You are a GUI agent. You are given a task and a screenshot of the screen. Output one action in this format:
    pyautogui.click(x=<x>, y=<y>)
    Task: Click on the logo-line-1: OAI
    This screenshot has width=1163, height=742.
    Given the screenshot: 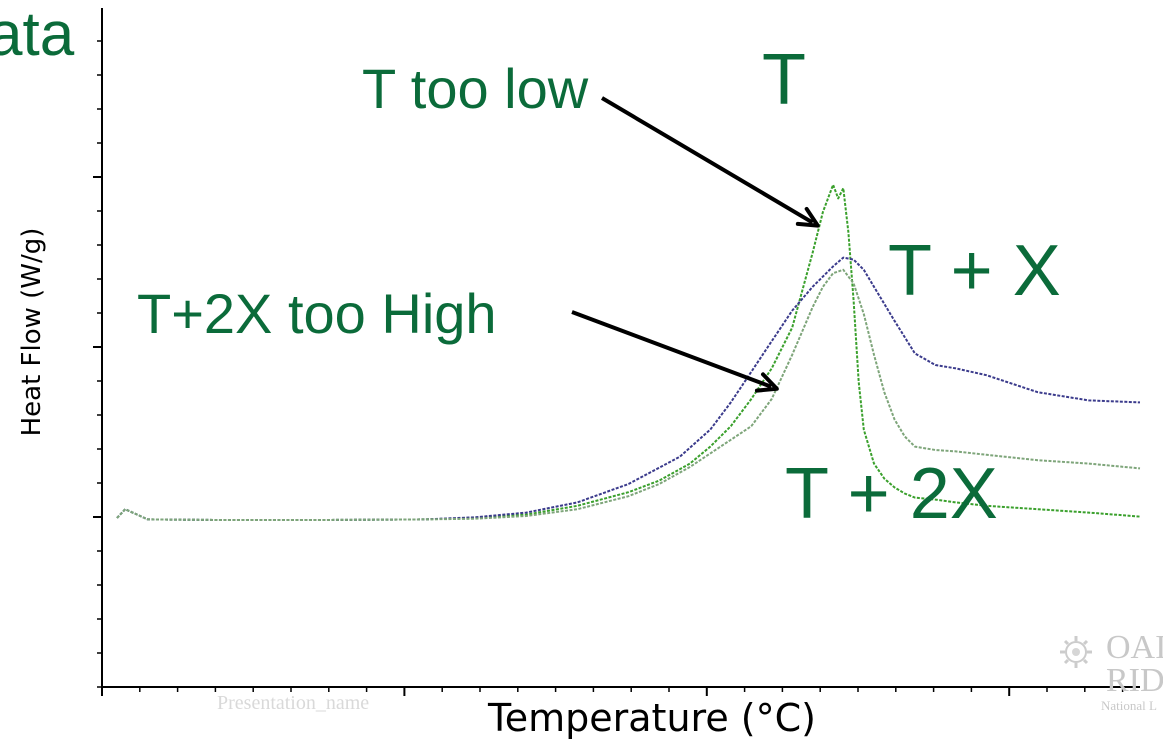 What is the action you would take?
    pyautogui.click(x=1134, y=647)
    